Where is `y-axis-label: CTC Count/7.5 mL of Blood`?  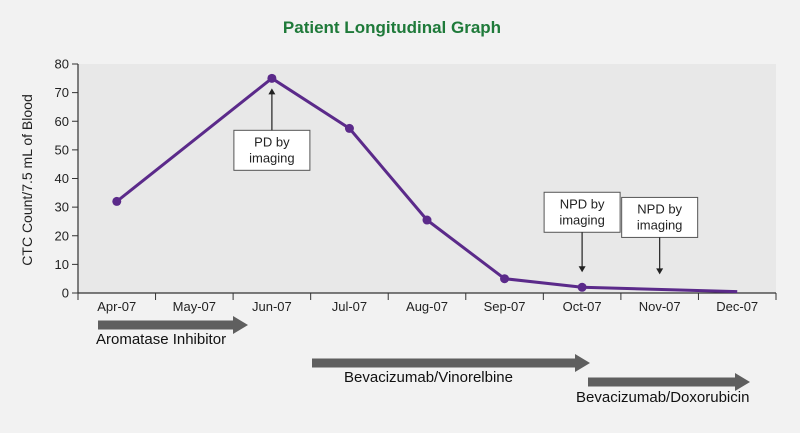
y-axis-label: CTC Count/7.5 mL of Blood is located at coordinates (27, 179).